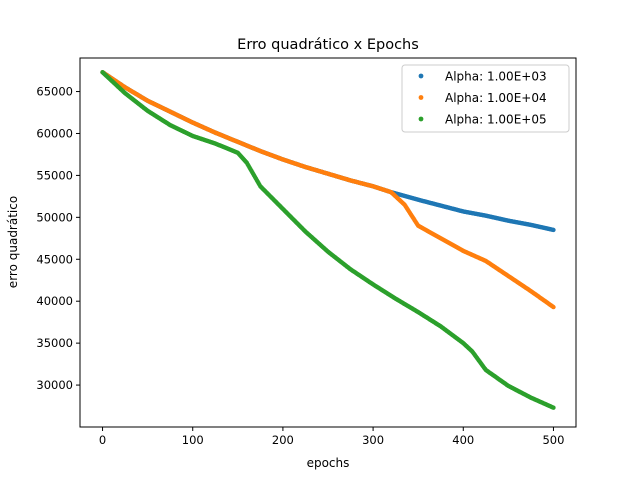  I want to click on legend-label: Alpha: 1.00E+04, so click(496, 98).